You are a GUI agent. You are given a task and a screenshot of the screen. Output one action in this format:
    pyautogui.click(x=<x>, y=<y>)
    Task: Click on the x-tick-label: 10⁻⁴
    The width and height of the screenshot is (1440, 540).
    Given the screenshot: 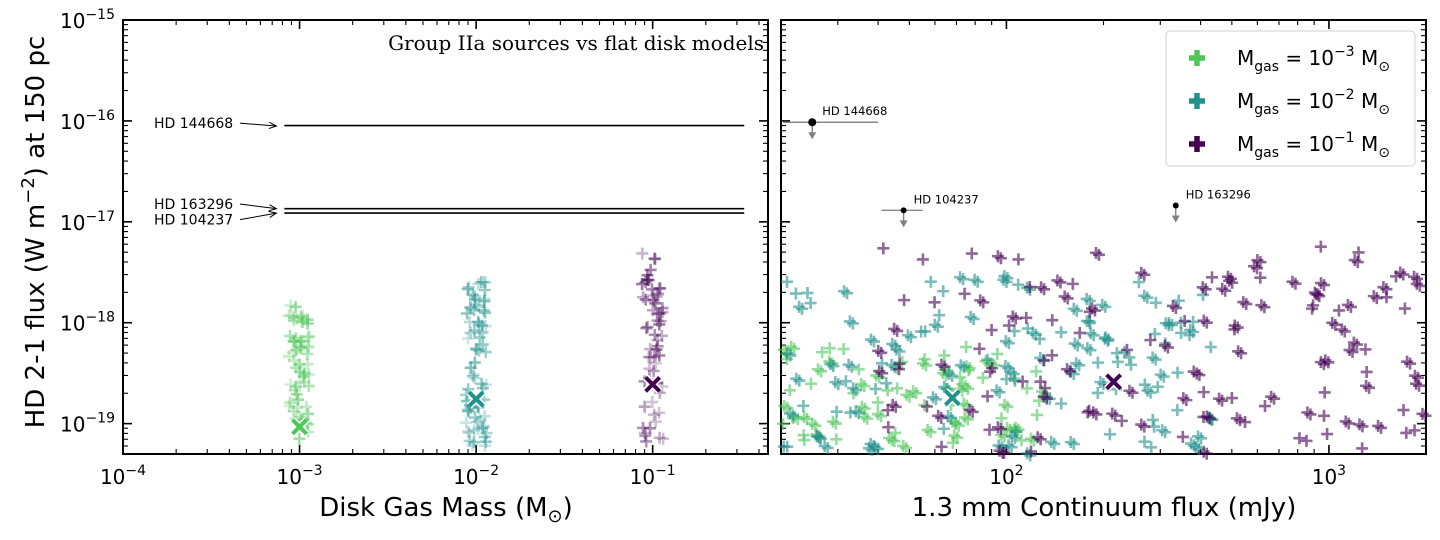 What is the action you would take?
    pyautogui.click(x=123, y=476)
    